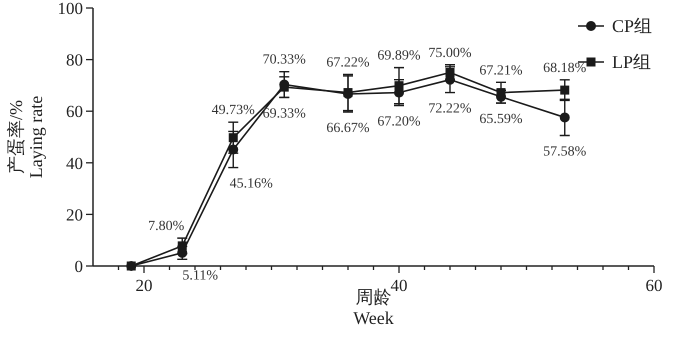 The width and height of the screenshot is (700, 346). Describe the element at coordinates (166, 226) in the screenshot. I see `data-label: 7.80%` at that location.